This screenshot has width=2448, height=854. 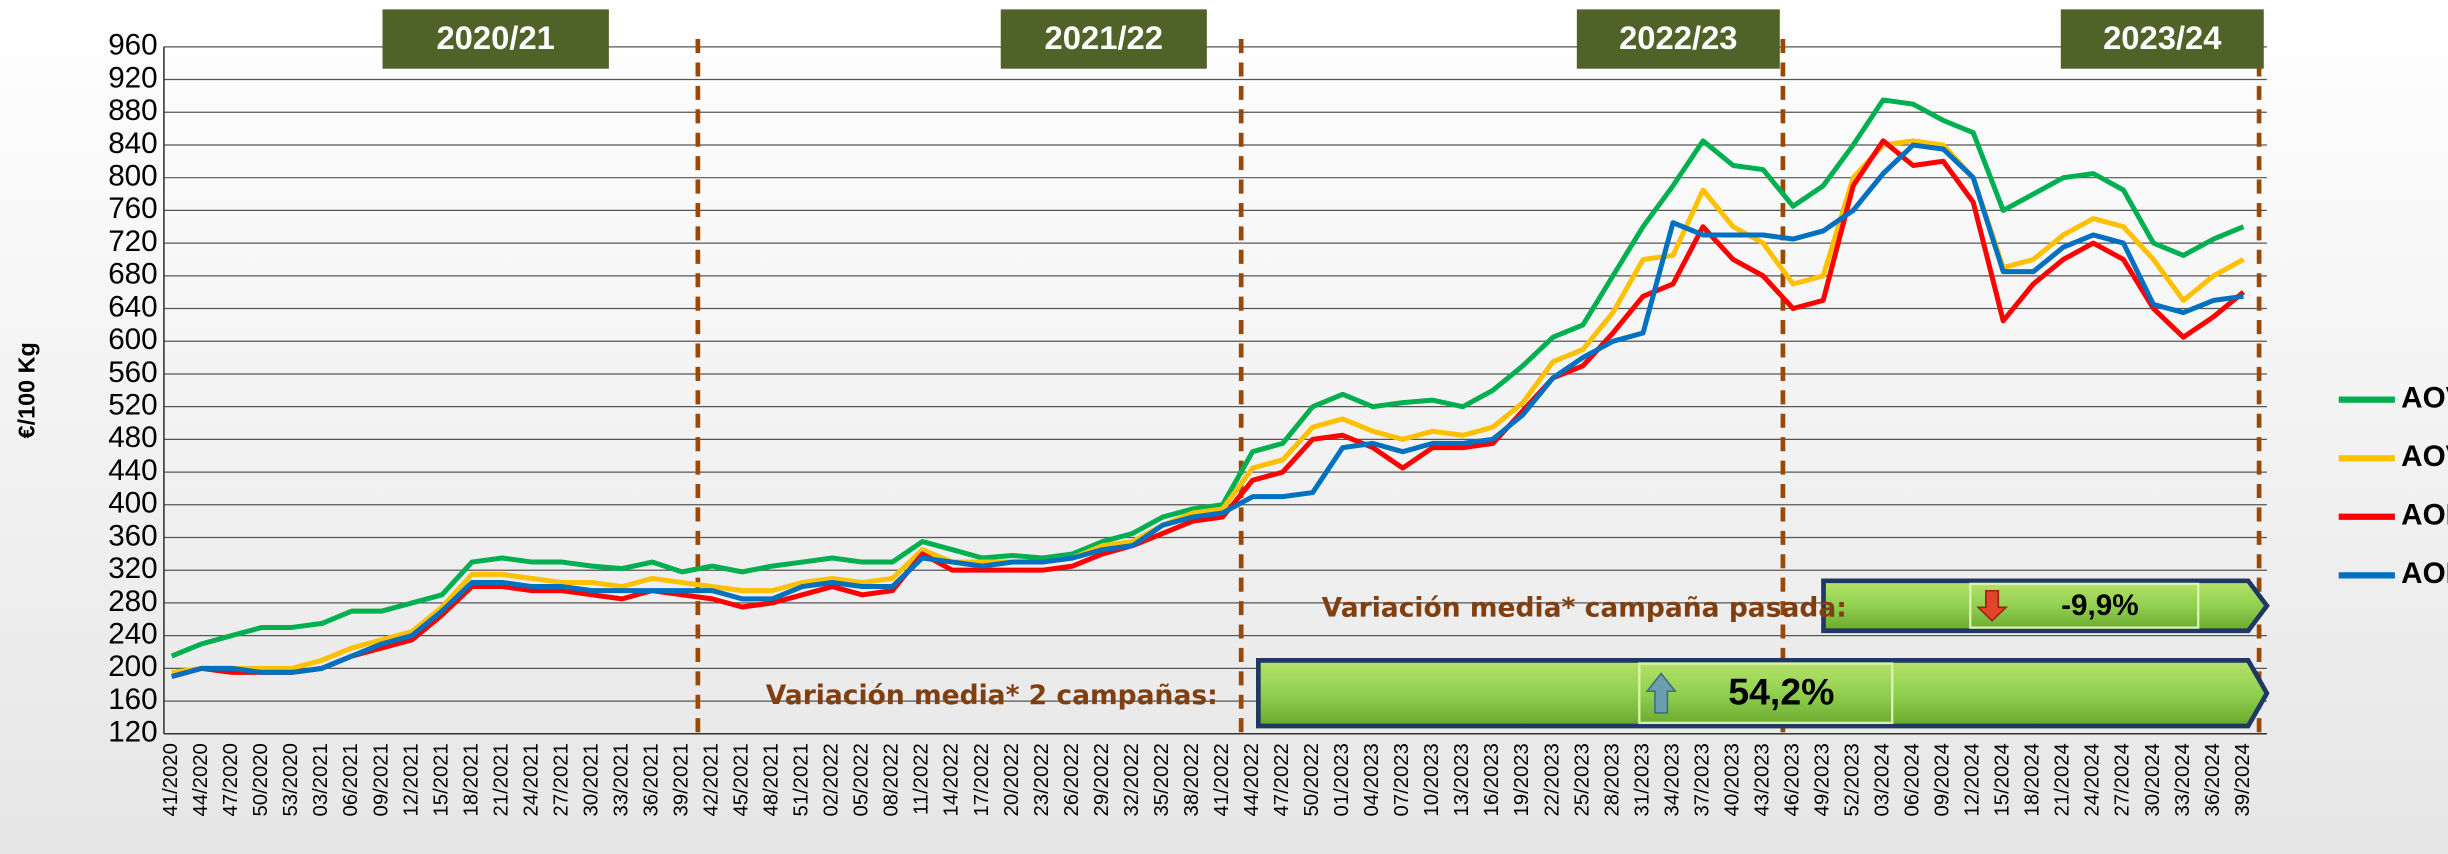 I want to click on arrow-up, so click(x=1661, y=693).